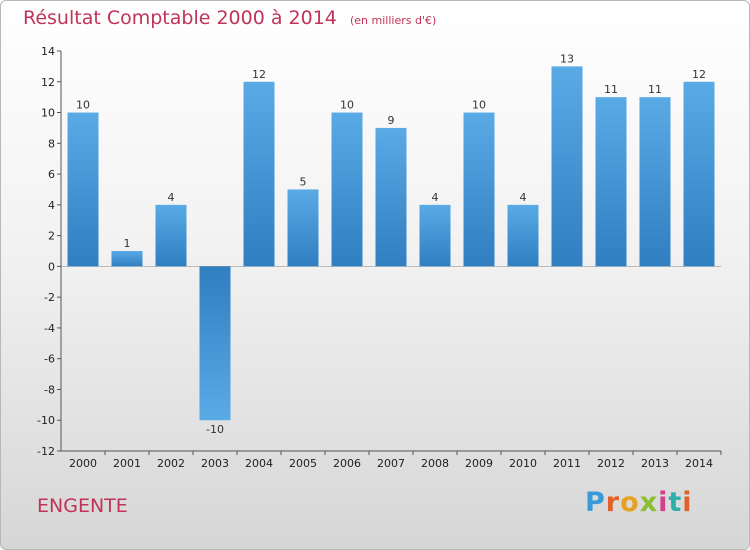  I want to click on y-tick-label: 14, so click(48, 51).